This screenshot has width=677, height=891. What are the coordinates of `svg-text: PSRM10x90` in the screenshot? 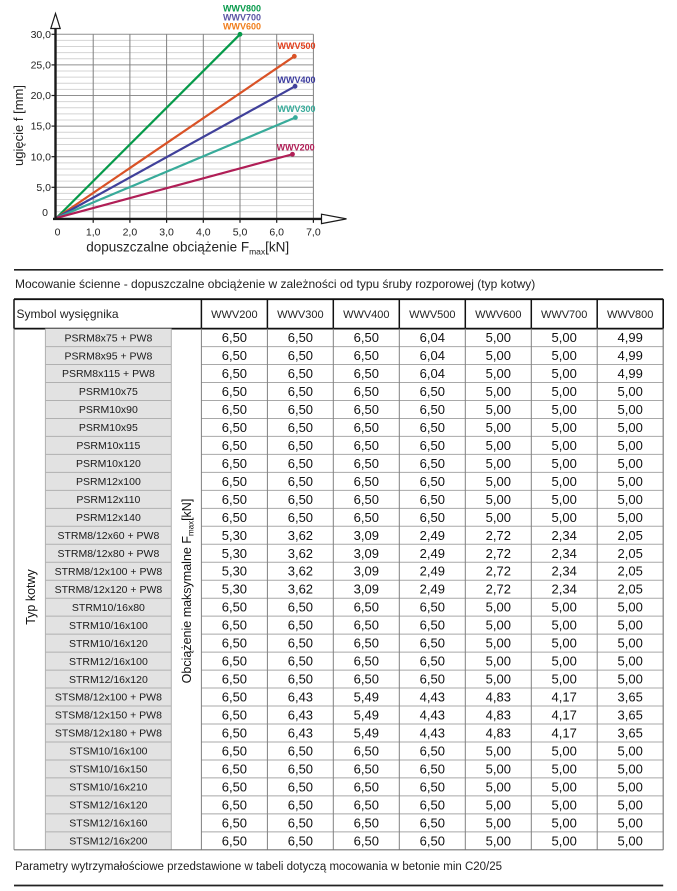 It's located at (108, 410).